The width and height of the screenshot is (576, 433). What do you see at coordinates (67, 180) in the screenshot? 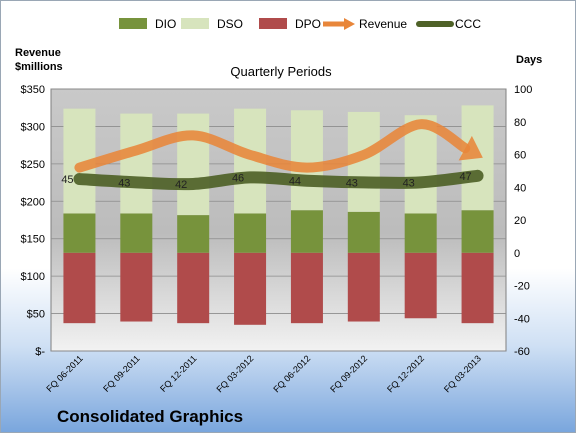
I see `ccc-data-label: 45` at bounding box center [67, 180].